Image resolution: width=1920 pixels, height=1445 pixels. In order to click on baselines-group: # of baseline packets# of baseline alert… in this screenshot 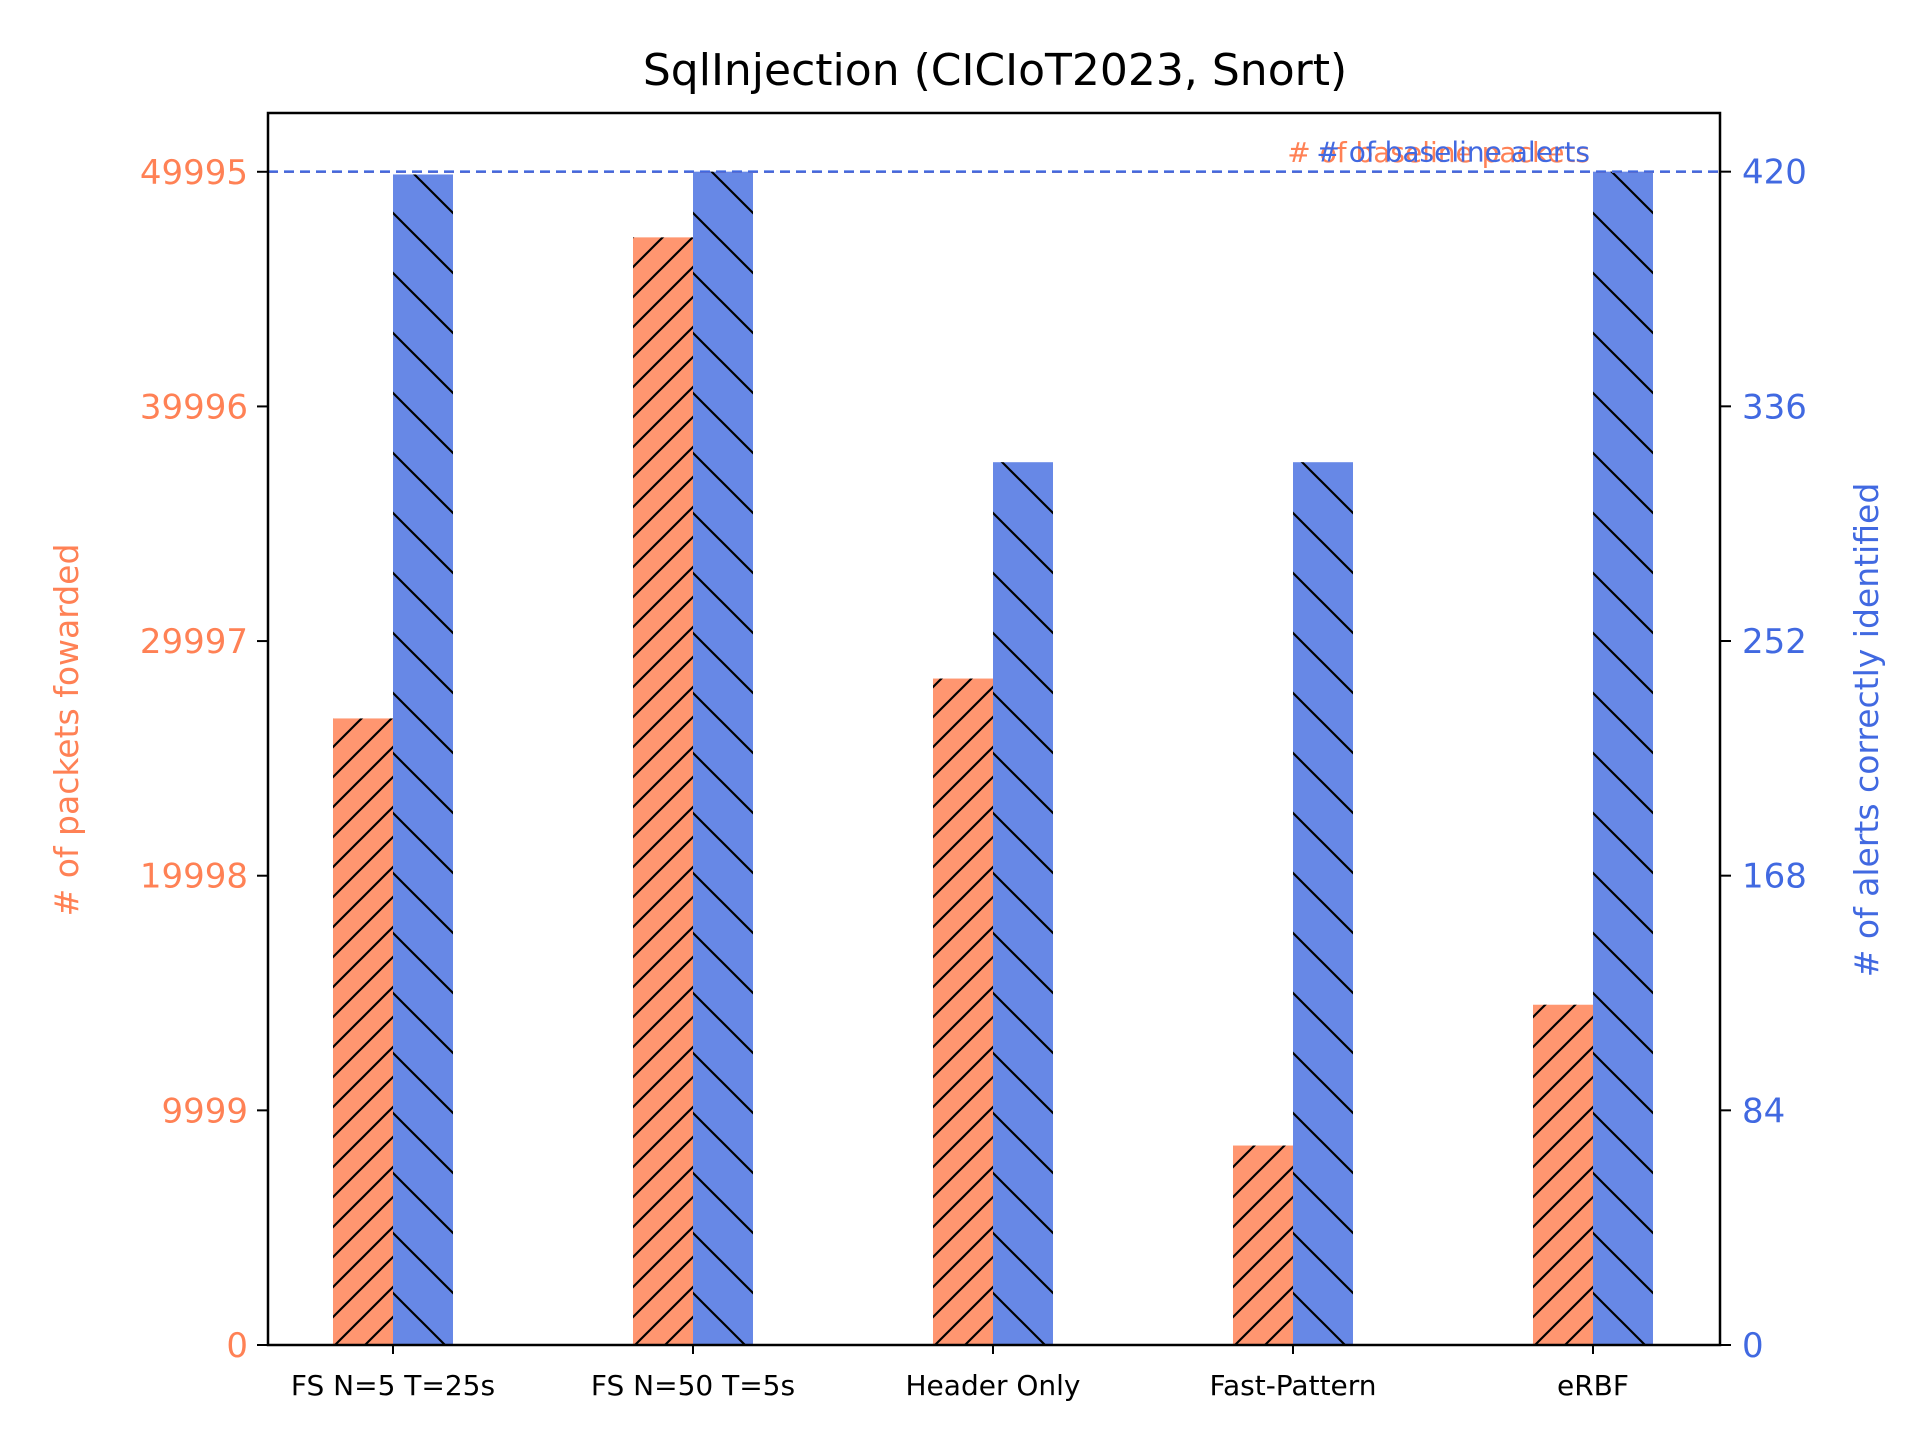, I will do `click(994, 155)`.